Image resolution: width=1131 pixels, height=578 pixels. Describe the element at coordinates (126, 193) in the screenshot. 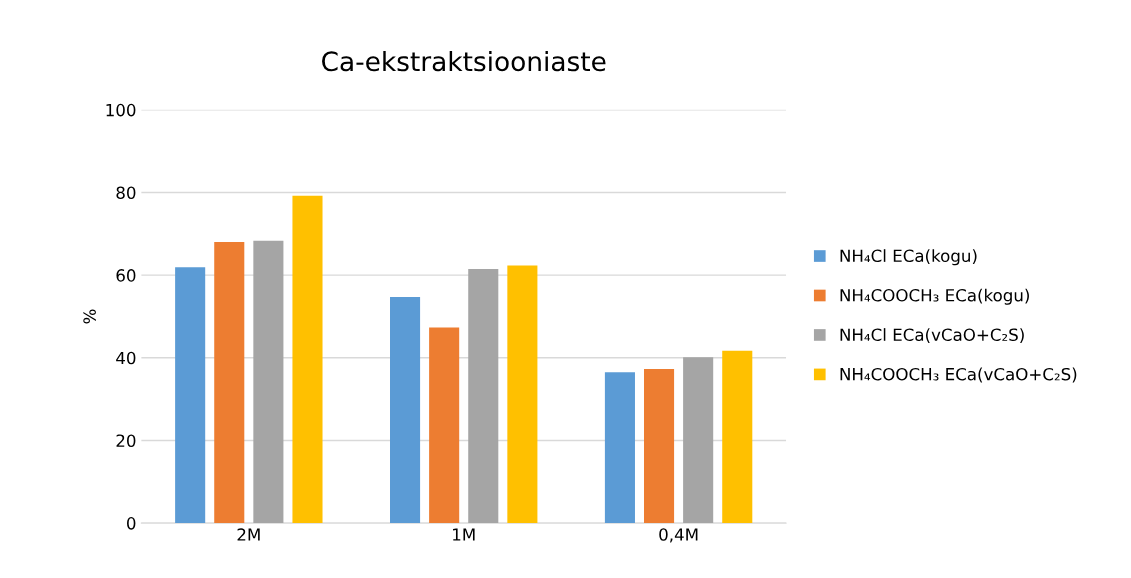

I see `y-tick-label: 80` at that location.